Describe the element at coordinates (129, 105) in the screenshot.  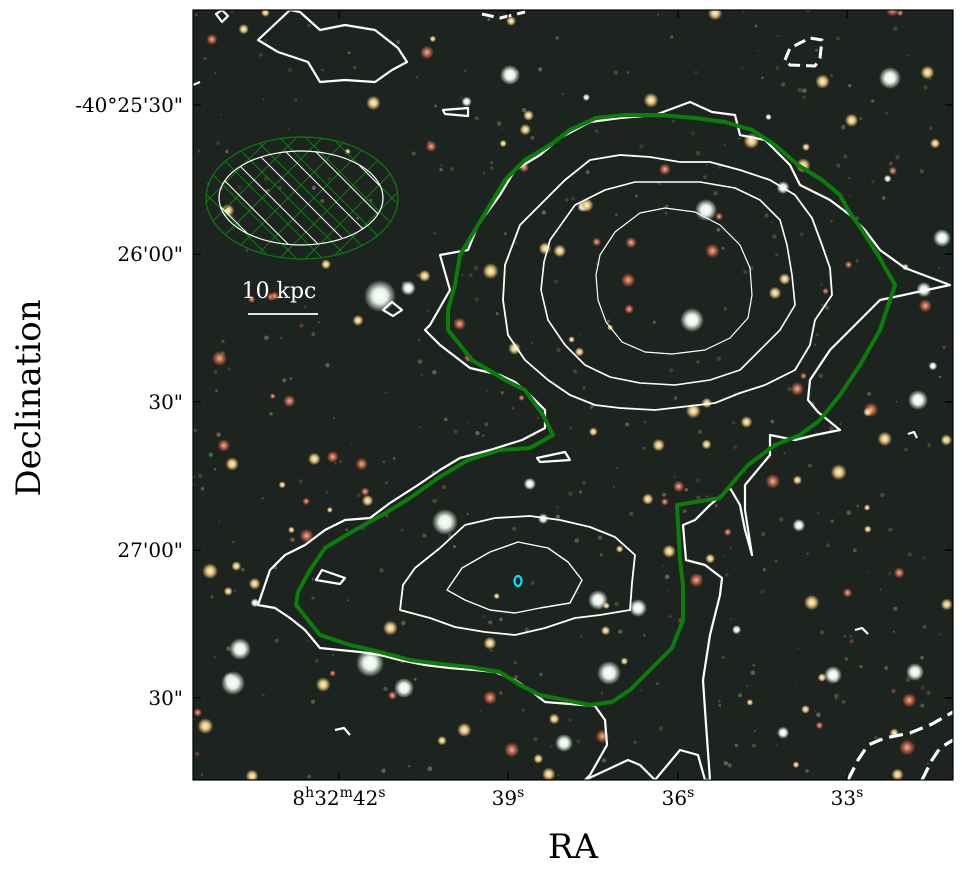
I see `y-tick-label: -40°25'30"` at that location.